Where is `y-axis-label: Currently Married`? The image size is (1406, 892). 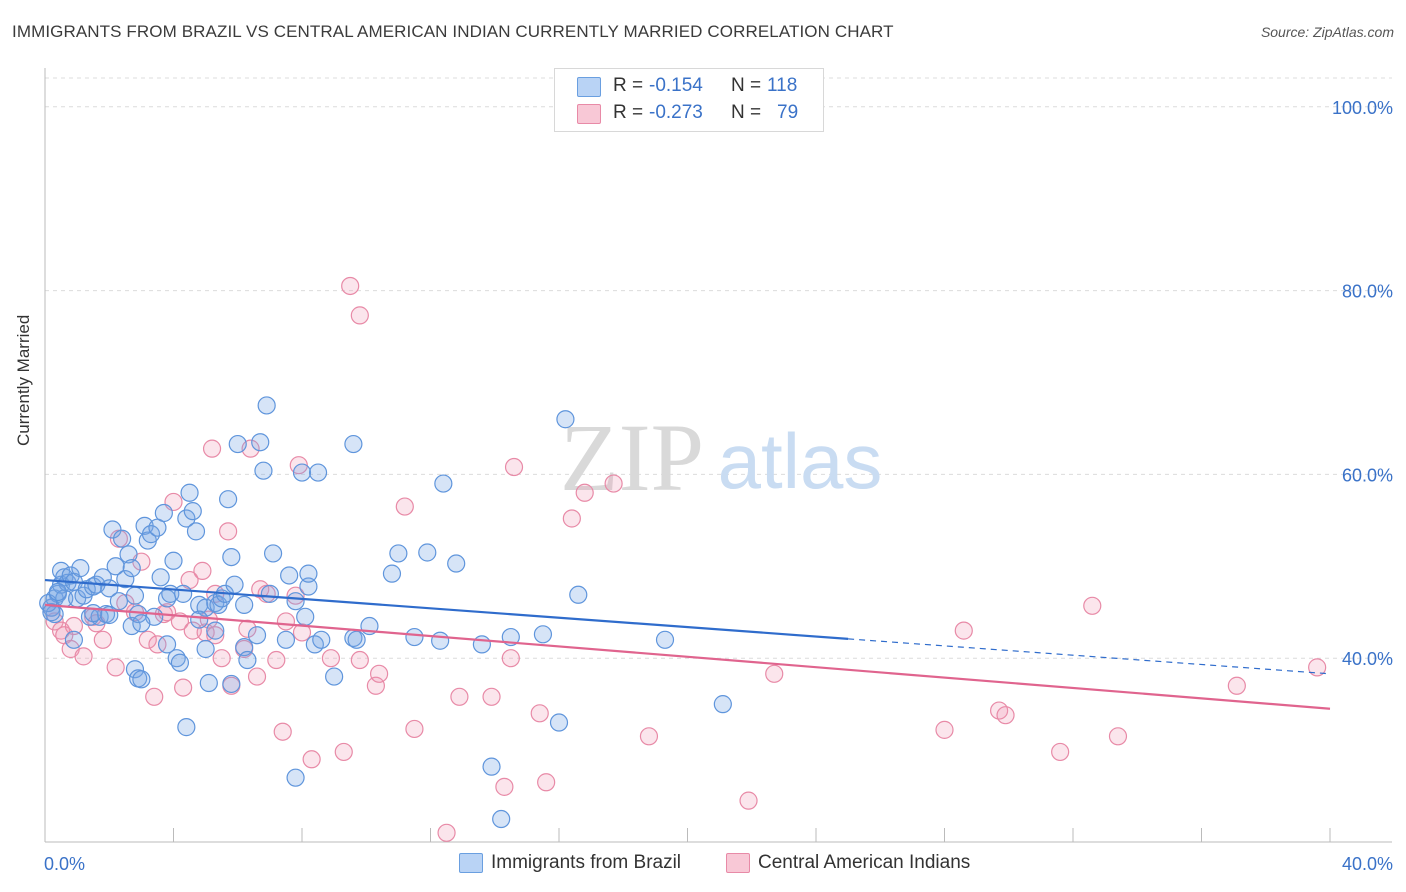 y-axis-label: Currently Married is located at coordinates (23, 380).